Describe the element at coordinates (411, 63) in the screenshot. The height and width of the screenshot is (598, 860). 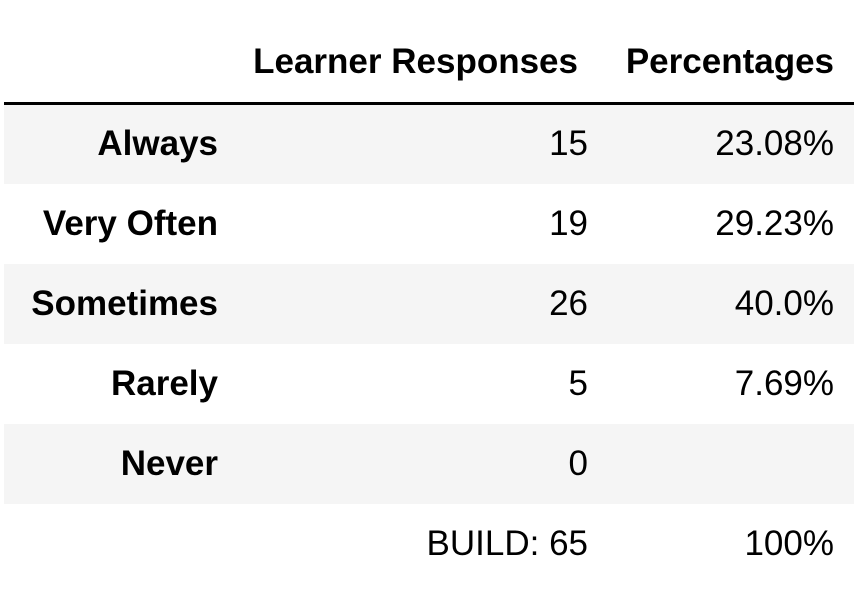
I see `learner-responses-header: Learner Responses` at that location.